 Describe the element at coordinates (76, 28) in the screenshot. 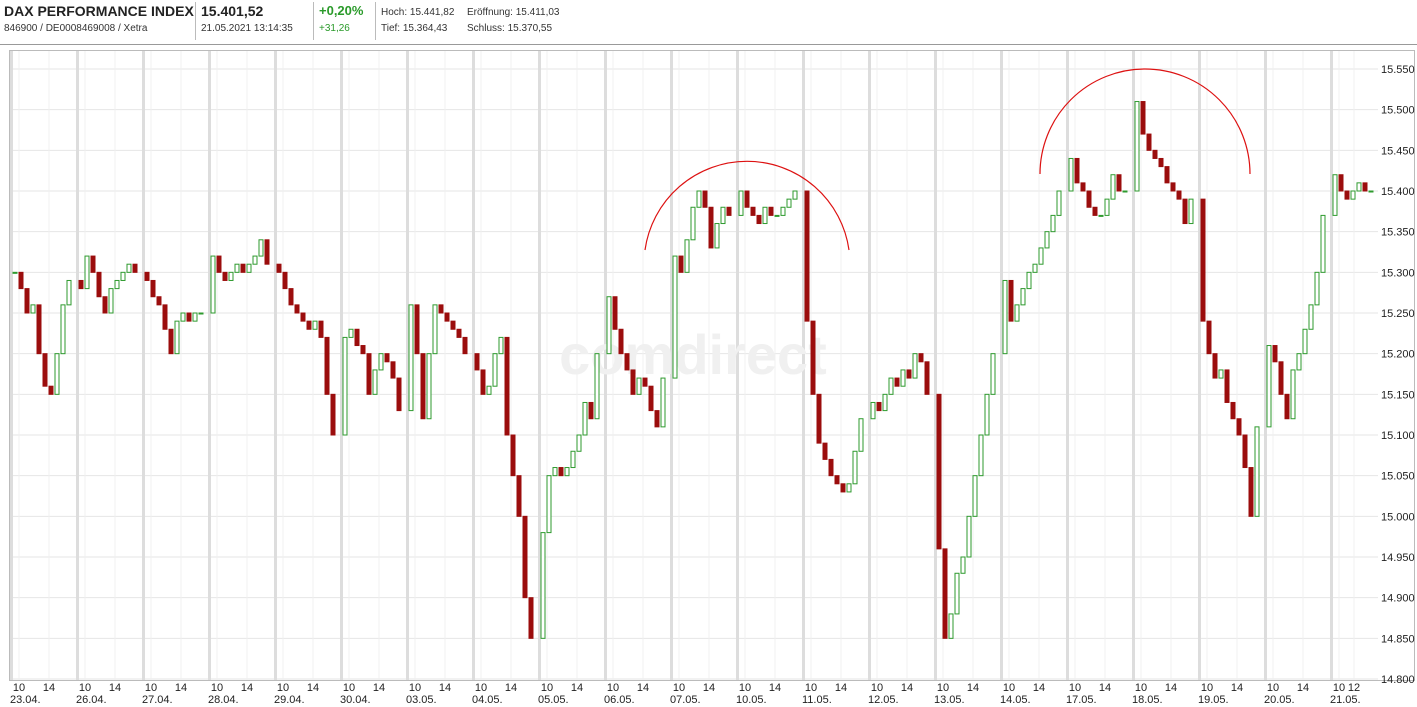

I see `identifiers: 846900 / DE0008469008 / Xetra` at that location.